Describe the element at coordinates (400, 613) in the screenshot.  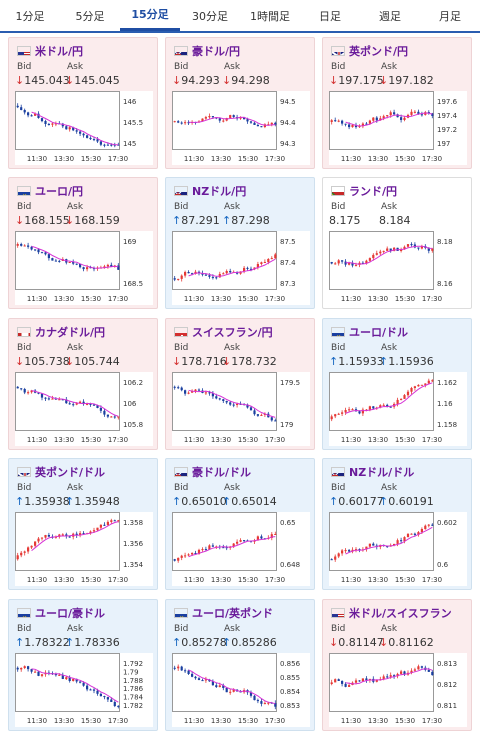
I see `pair-name-link: 米ドル/スイスフラン` at that location.